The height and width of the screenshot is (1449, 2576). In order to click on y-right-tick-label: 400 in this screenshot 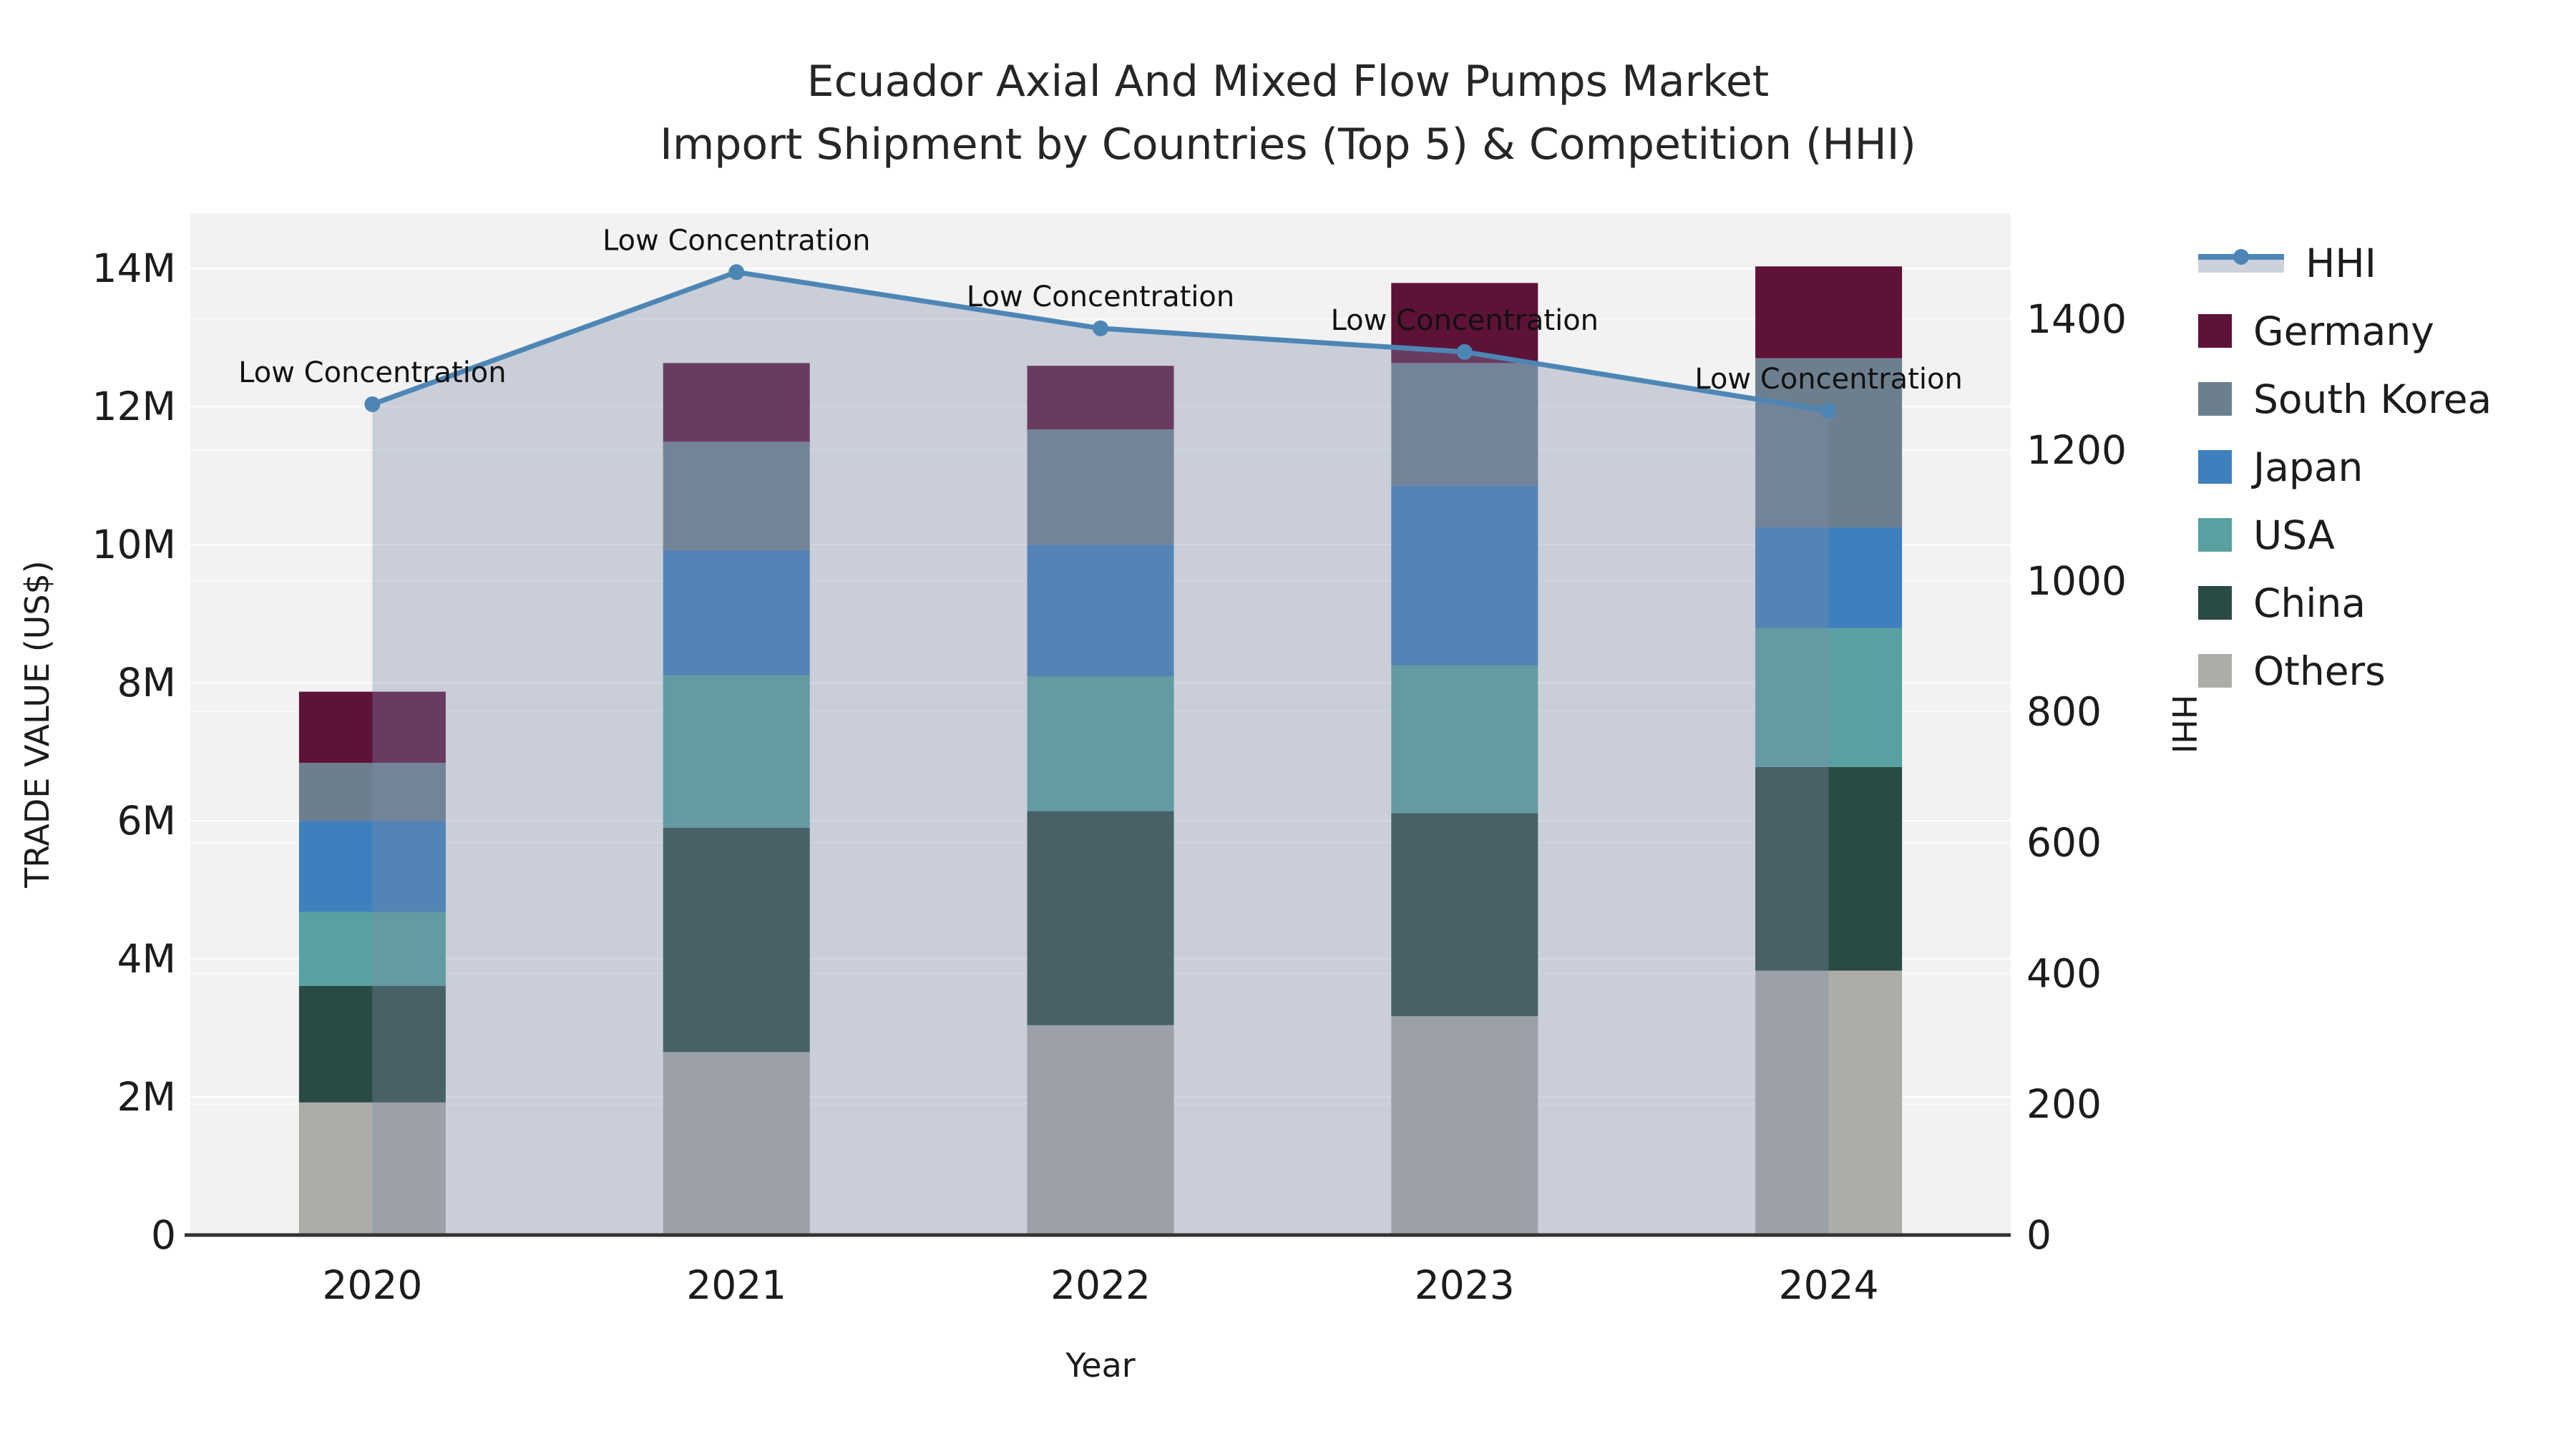, I will do `click(2064, 973)`.